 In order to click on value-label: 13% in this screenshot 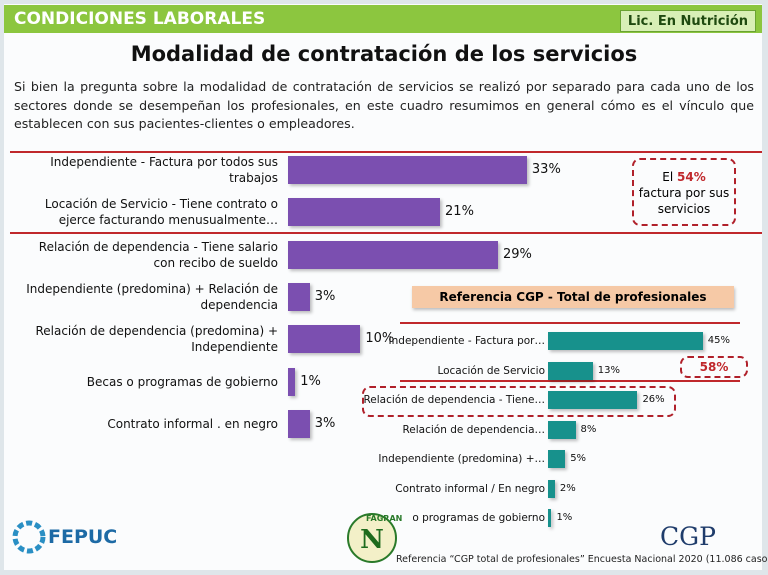, I will do `click(608, 370)`.